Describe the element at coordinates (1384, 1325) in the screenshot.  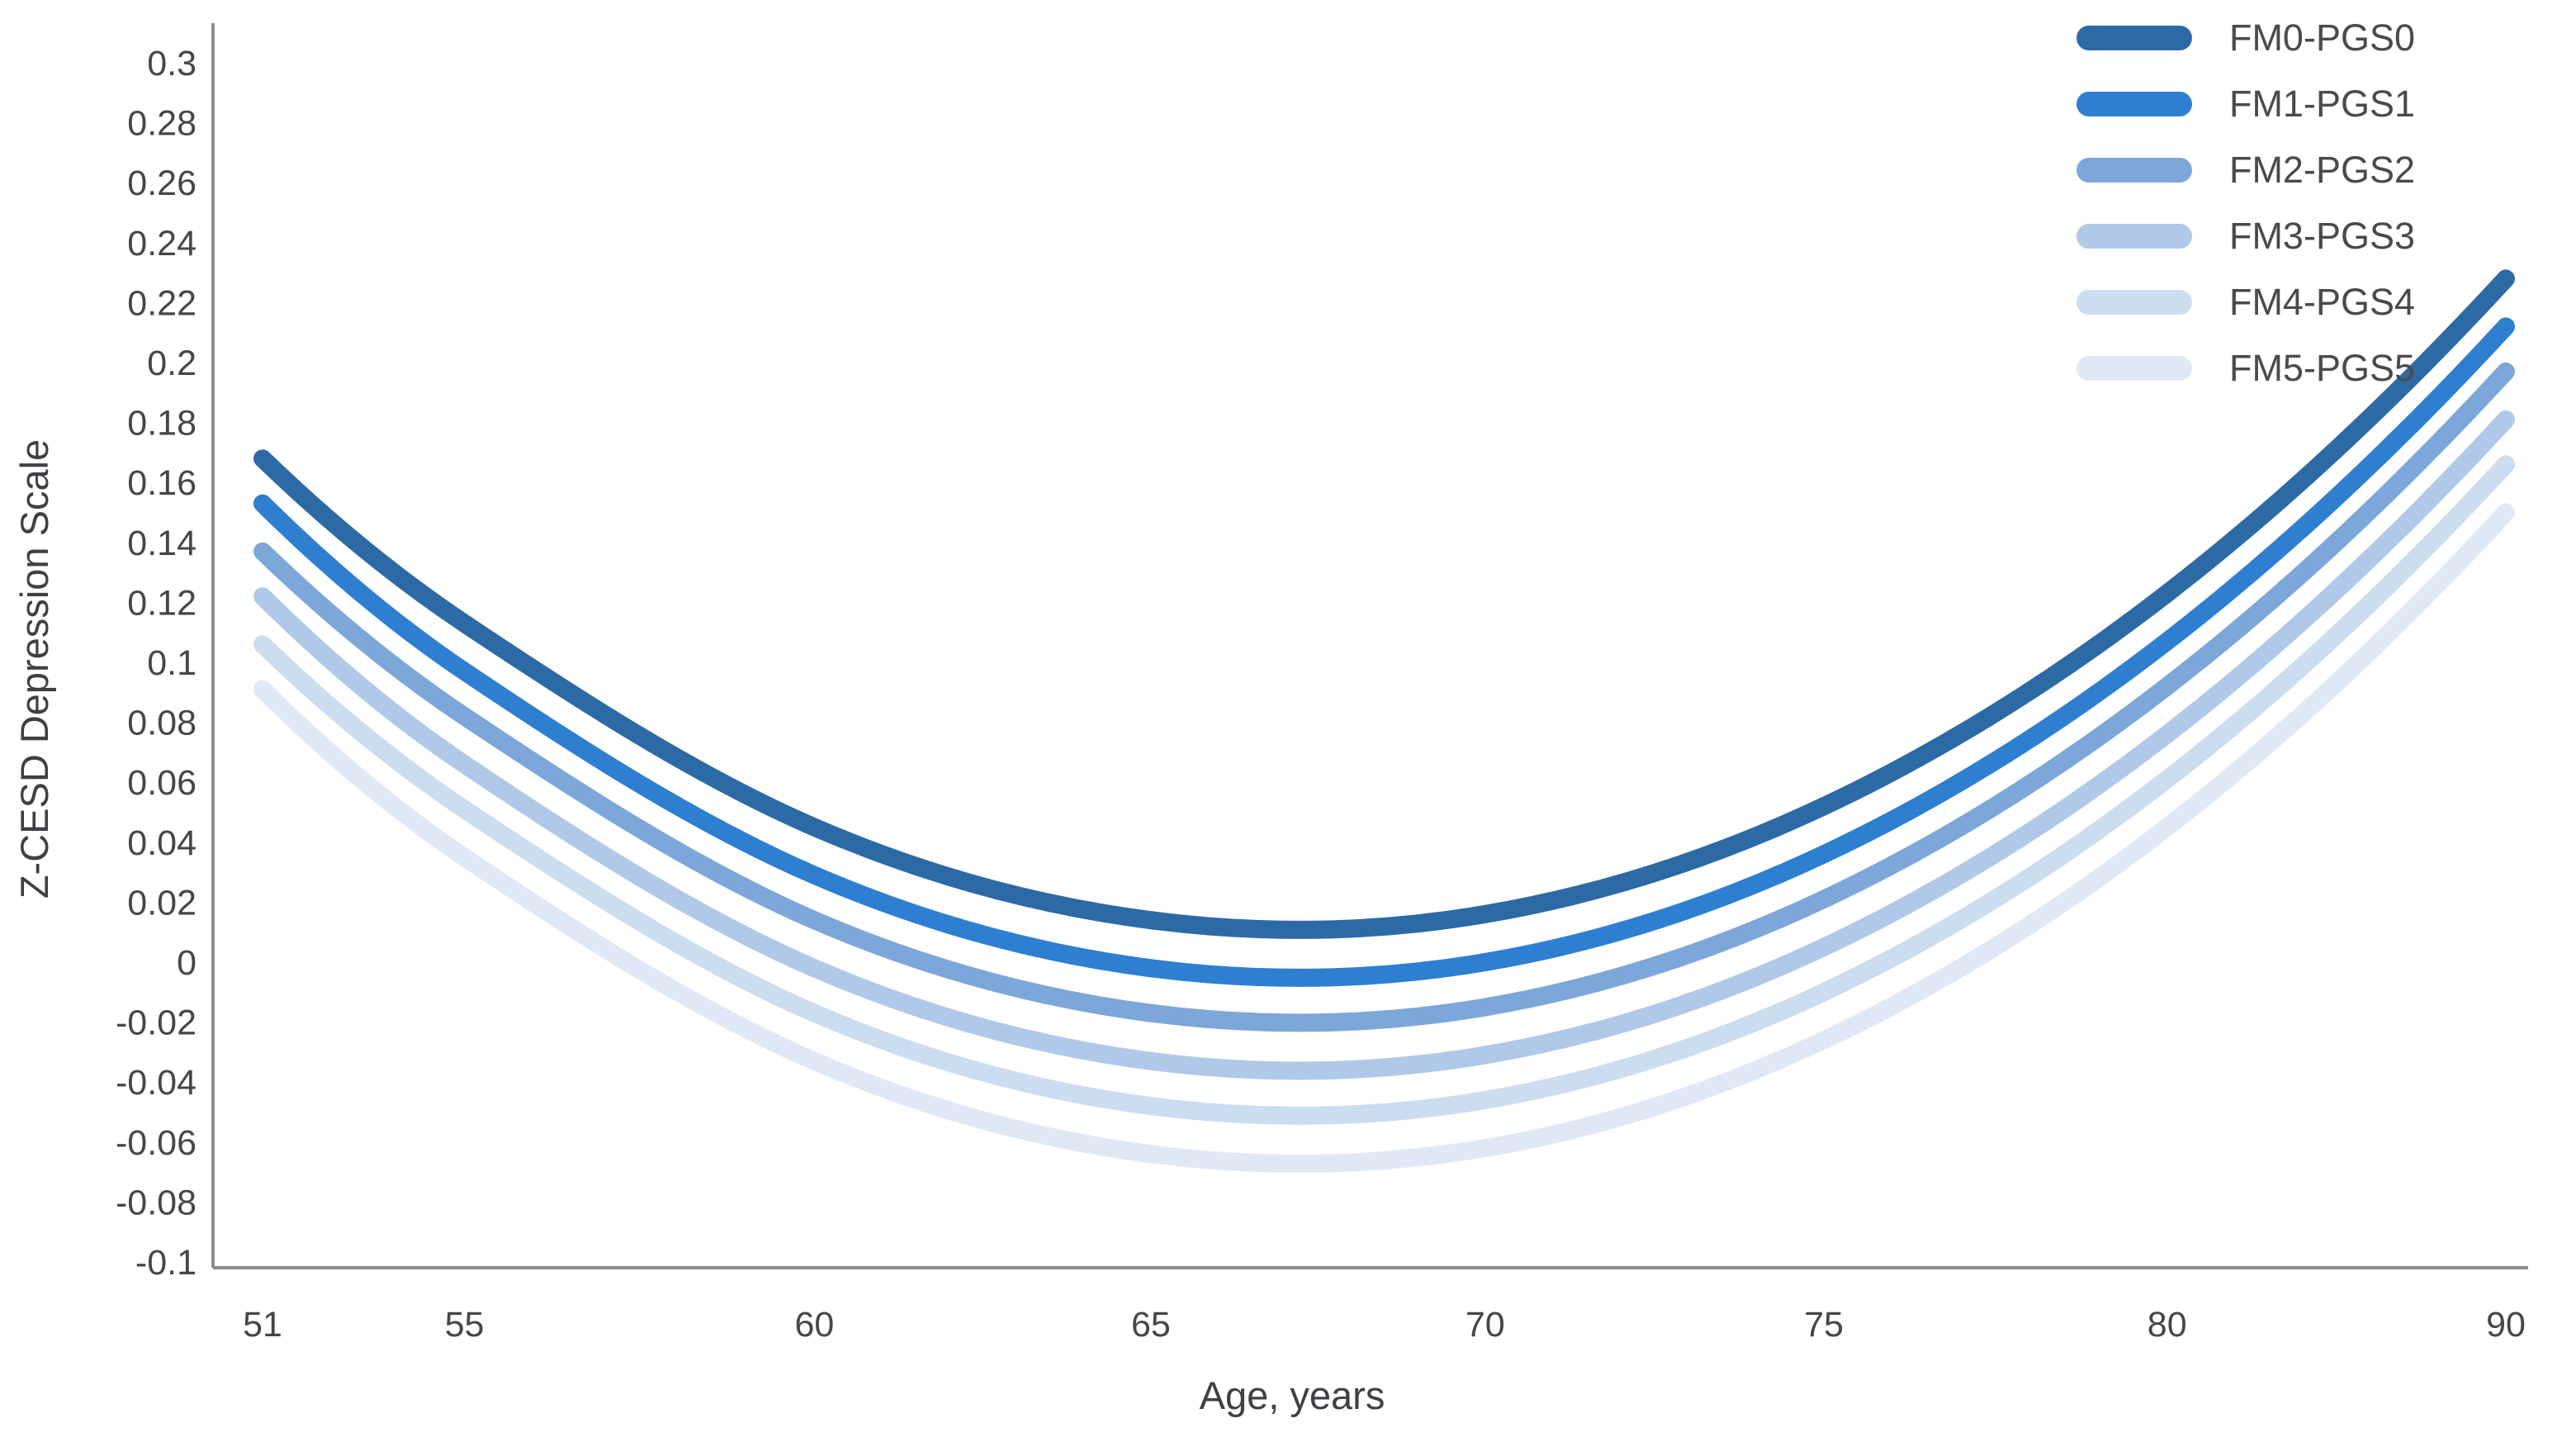
I see `x-axis-tick-labels: 51 55 60 65 70 75 80 90` at that location.